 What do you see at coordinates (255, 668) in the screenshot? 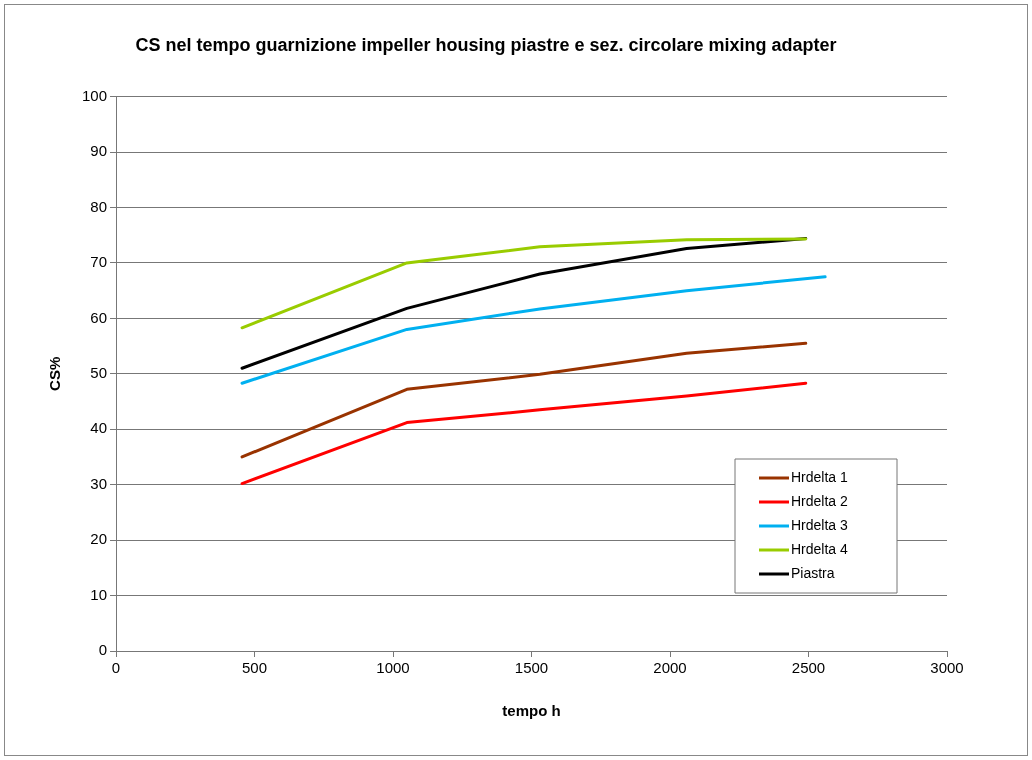
I see `x-tick-label: 500` at bounding box center [255, 668].